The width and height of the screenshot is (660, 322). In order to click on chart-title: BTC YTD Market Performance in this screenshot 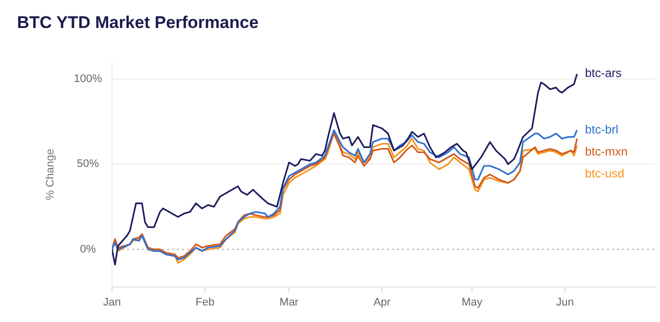, I will do `click(138, 23)`.